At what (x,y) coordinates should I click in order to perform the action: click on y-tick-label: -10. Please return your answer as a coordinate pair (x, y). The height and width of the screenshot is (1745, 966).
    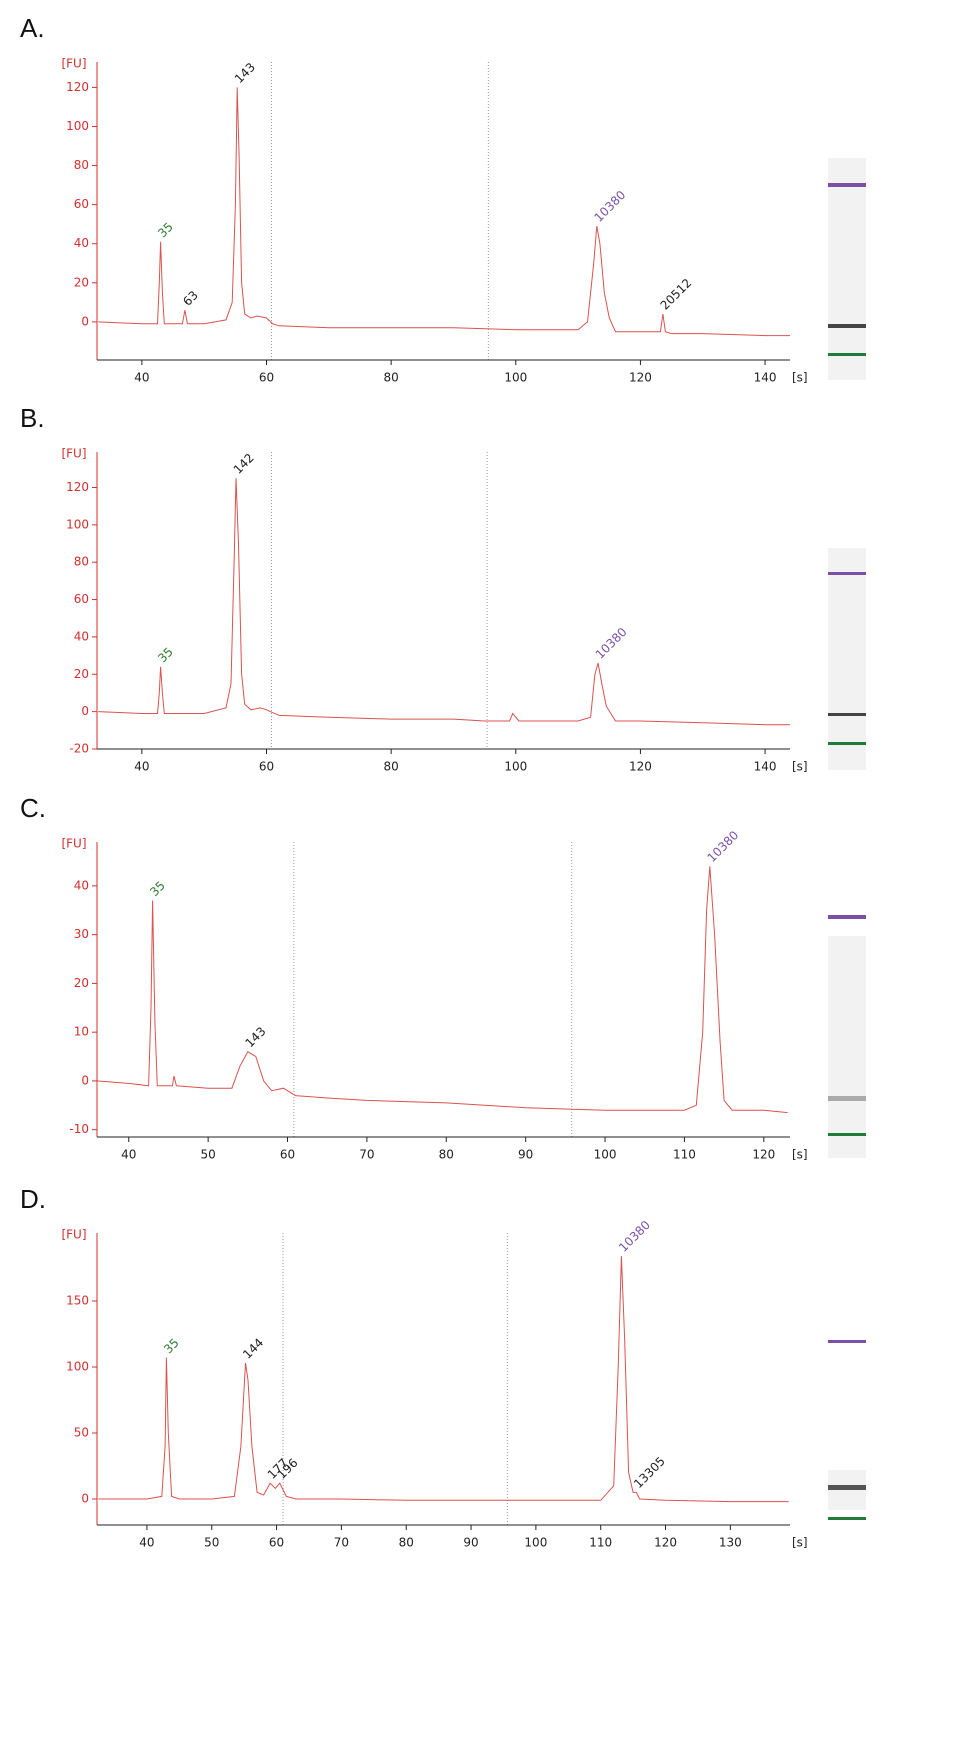
    Looking at the image, I should click on (79, 1129).